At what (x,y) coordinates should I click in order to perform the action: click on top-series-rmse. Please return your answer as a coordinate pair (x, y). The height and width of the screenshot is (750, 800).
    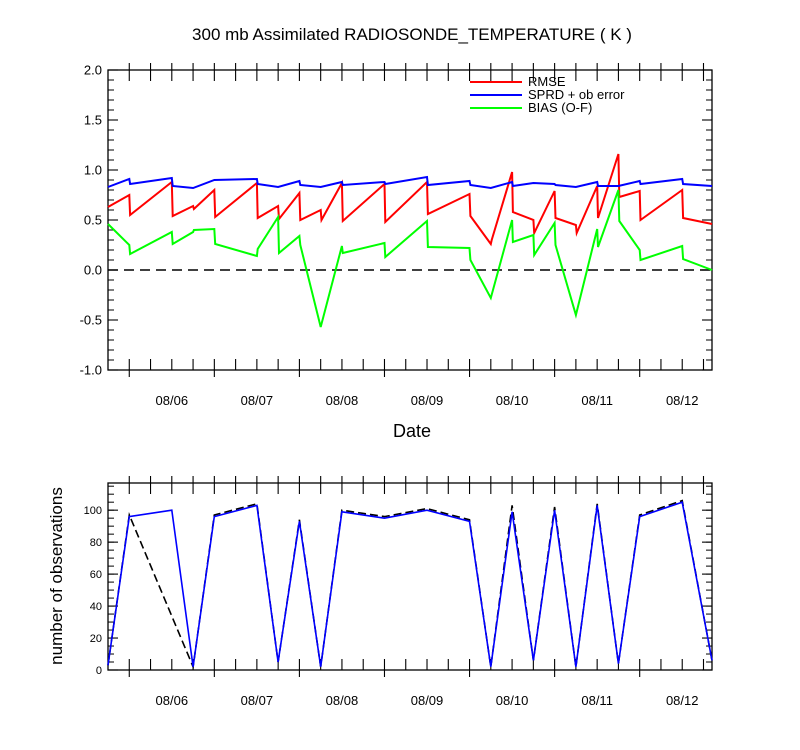
    Looking at the image, I should click on (410, 200).